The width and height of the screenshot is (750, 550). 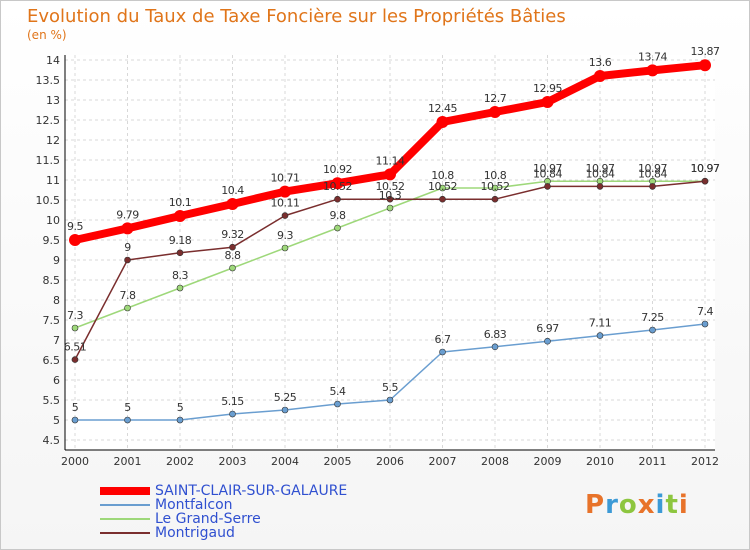 I want to click on y-tick-label: 6, so click(x=56, y=380).